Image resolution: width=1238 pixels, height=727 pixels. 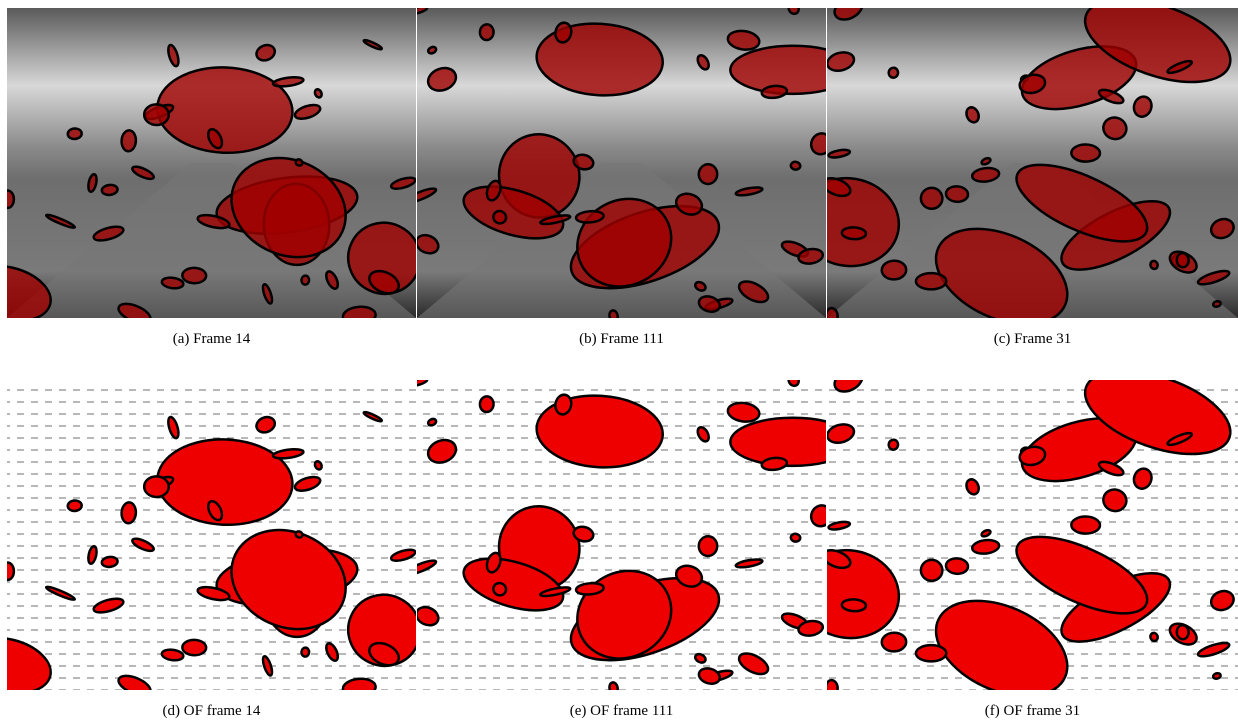 I want to click on panel-caption: (a) Frame 14, so click(x=212, y=339).